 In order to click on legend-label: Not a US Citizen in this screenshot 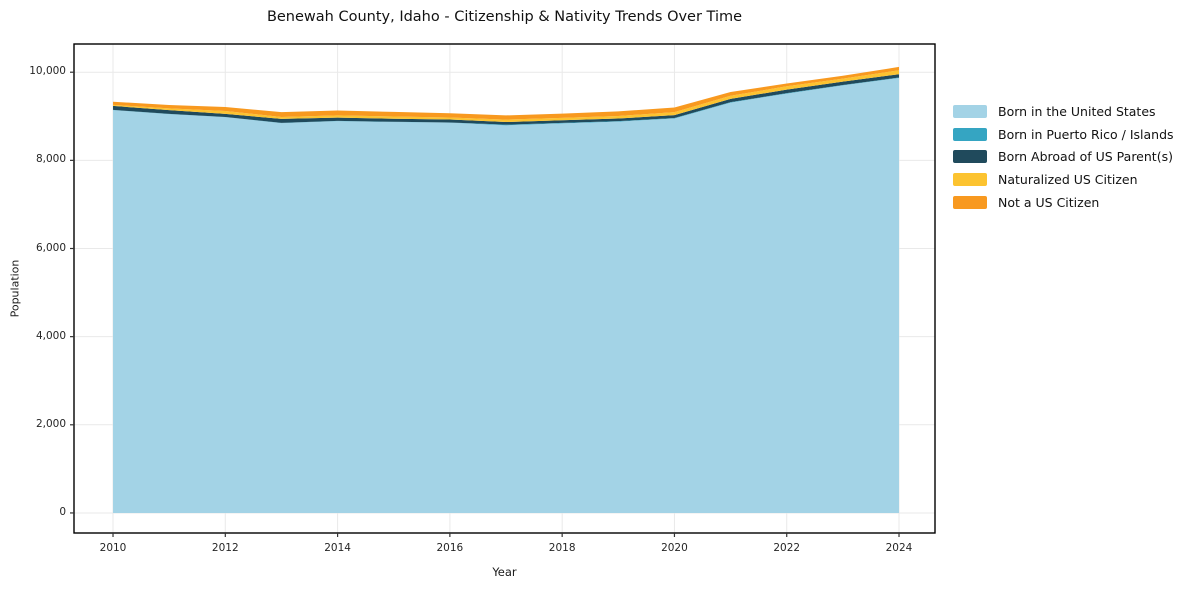, I will do `click(1049, 203)`.